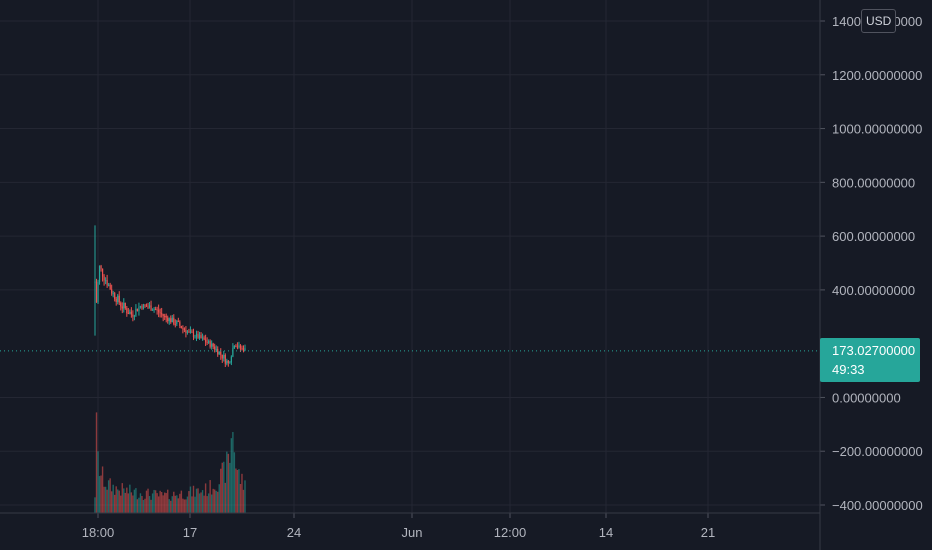 The image size is (932, 550). I want to click on candlesticks, so click(170, 296).